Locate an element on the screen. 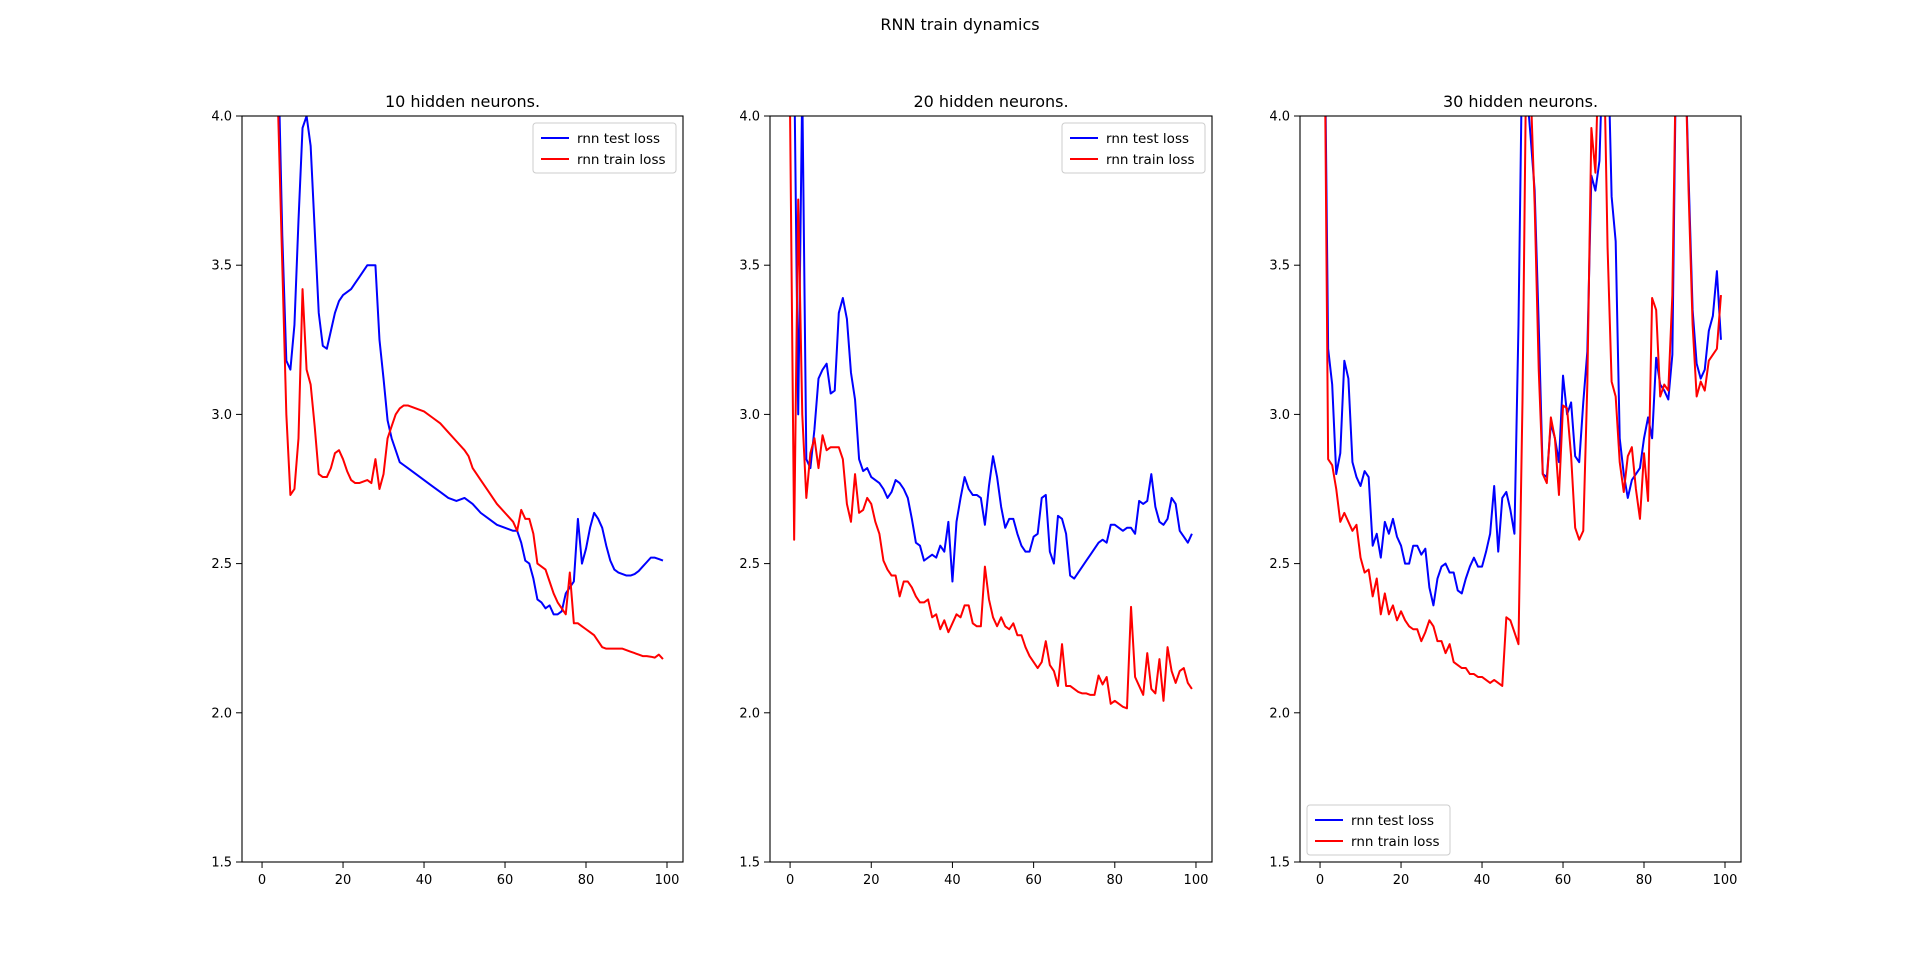 This screenshot has width=1920, height=961. subplot-title: 20 hidden neurons. is located at coordinates (990, 101).